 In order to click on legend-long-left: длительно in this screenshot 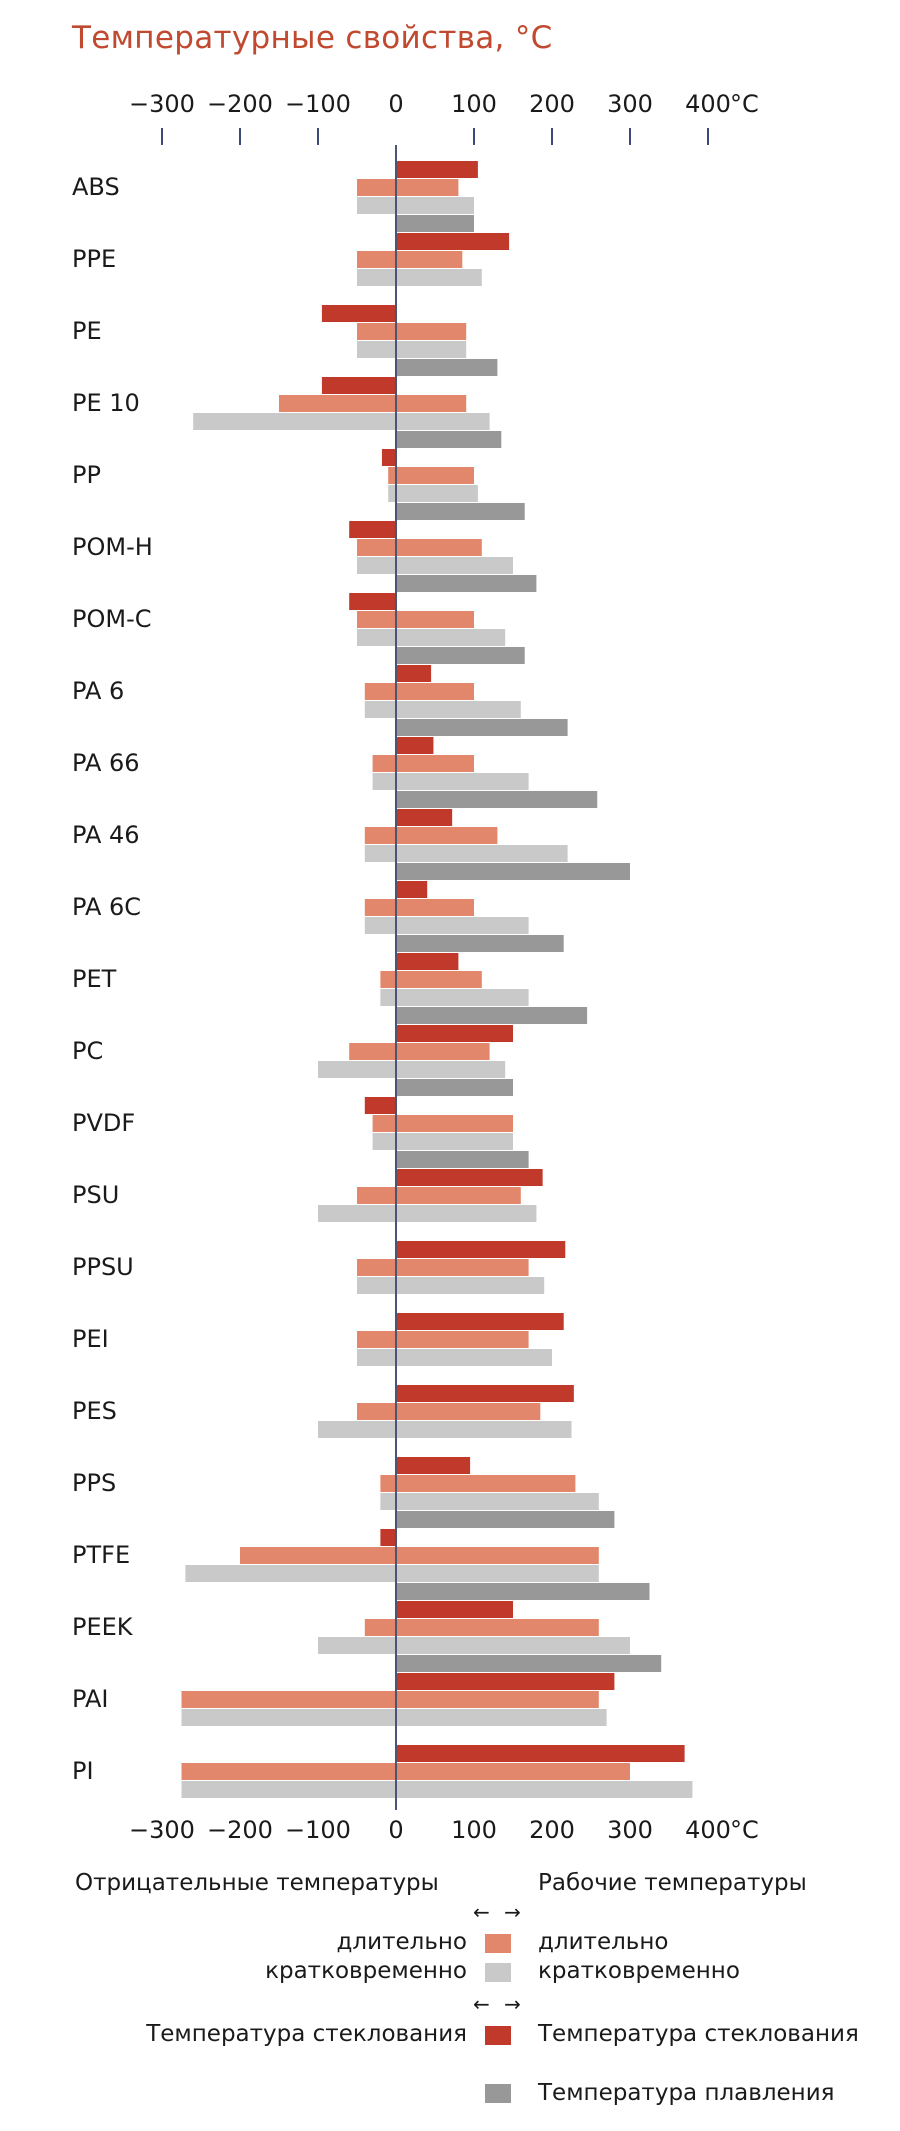, I will do `click(401, 1942)`.